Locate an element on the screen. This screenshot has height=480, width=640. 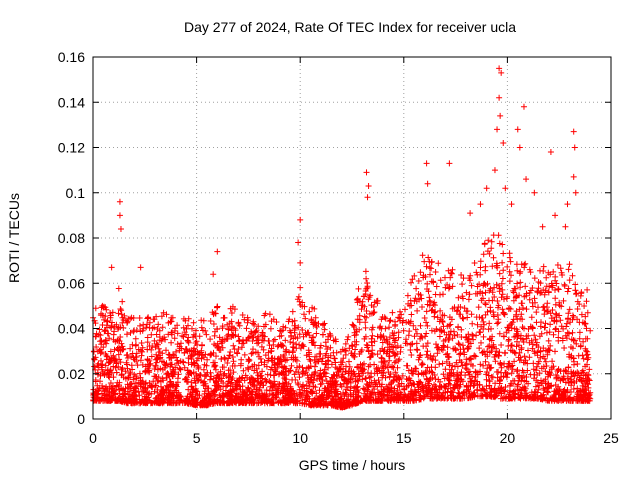
y-tick-label: 0.12 is located at coordinates (71, 148).